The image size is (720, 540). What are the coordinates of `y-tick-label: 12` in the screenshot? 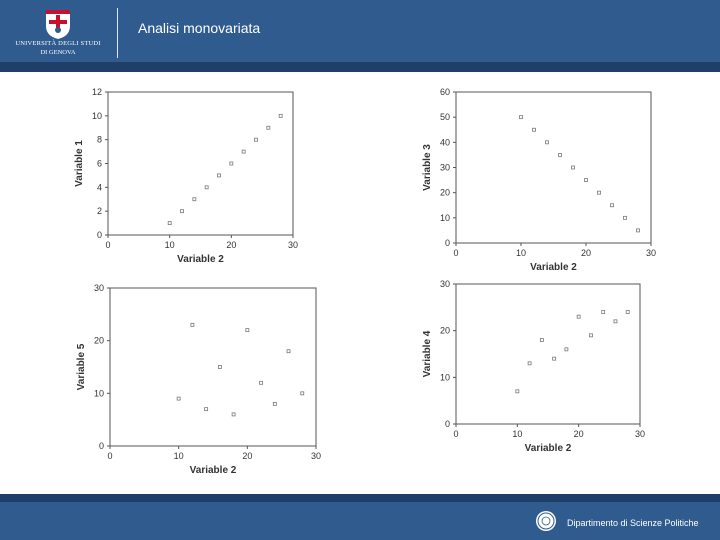 It's located at (97, 92).